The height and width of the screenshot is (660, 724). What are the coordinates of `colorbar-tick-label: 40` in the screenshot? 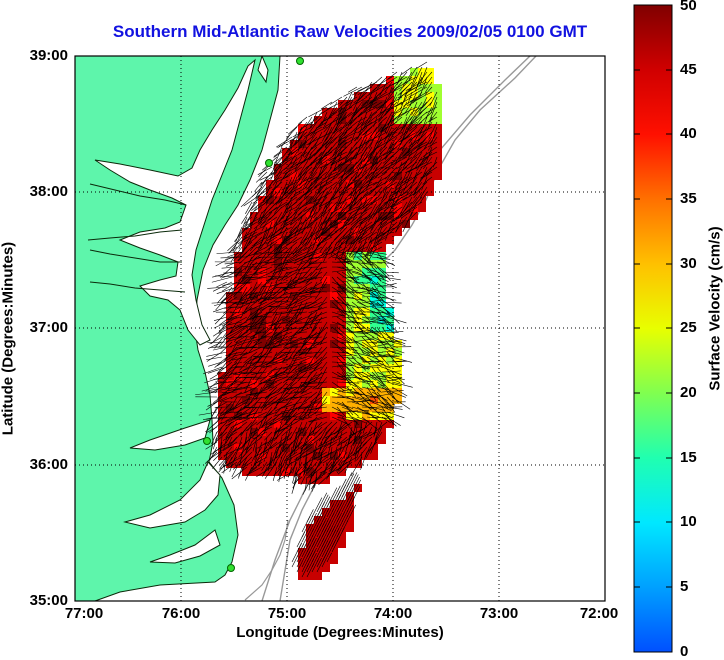 It's located at (700, 133).